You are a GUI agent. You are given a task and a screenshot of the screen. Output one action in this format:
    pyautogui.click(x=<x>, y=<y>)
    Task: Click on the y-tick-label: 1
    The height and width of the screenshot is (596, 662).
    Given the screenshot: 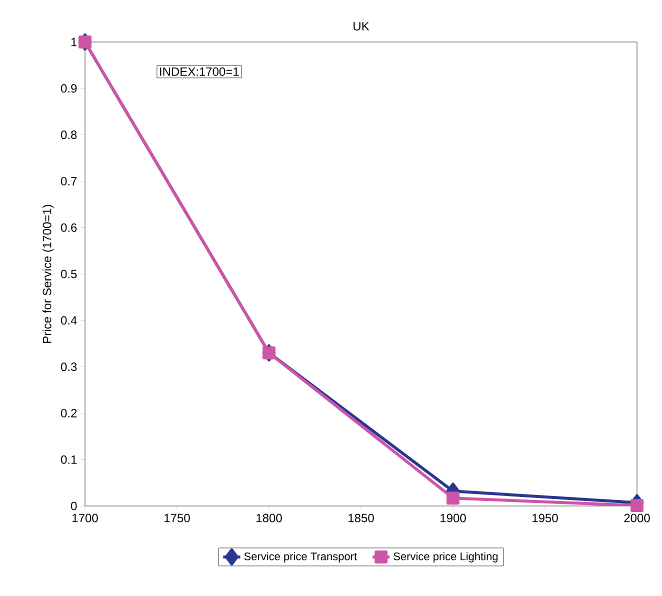 What is the action you would take?
    pyautogui.click(x=74, y=42)
    